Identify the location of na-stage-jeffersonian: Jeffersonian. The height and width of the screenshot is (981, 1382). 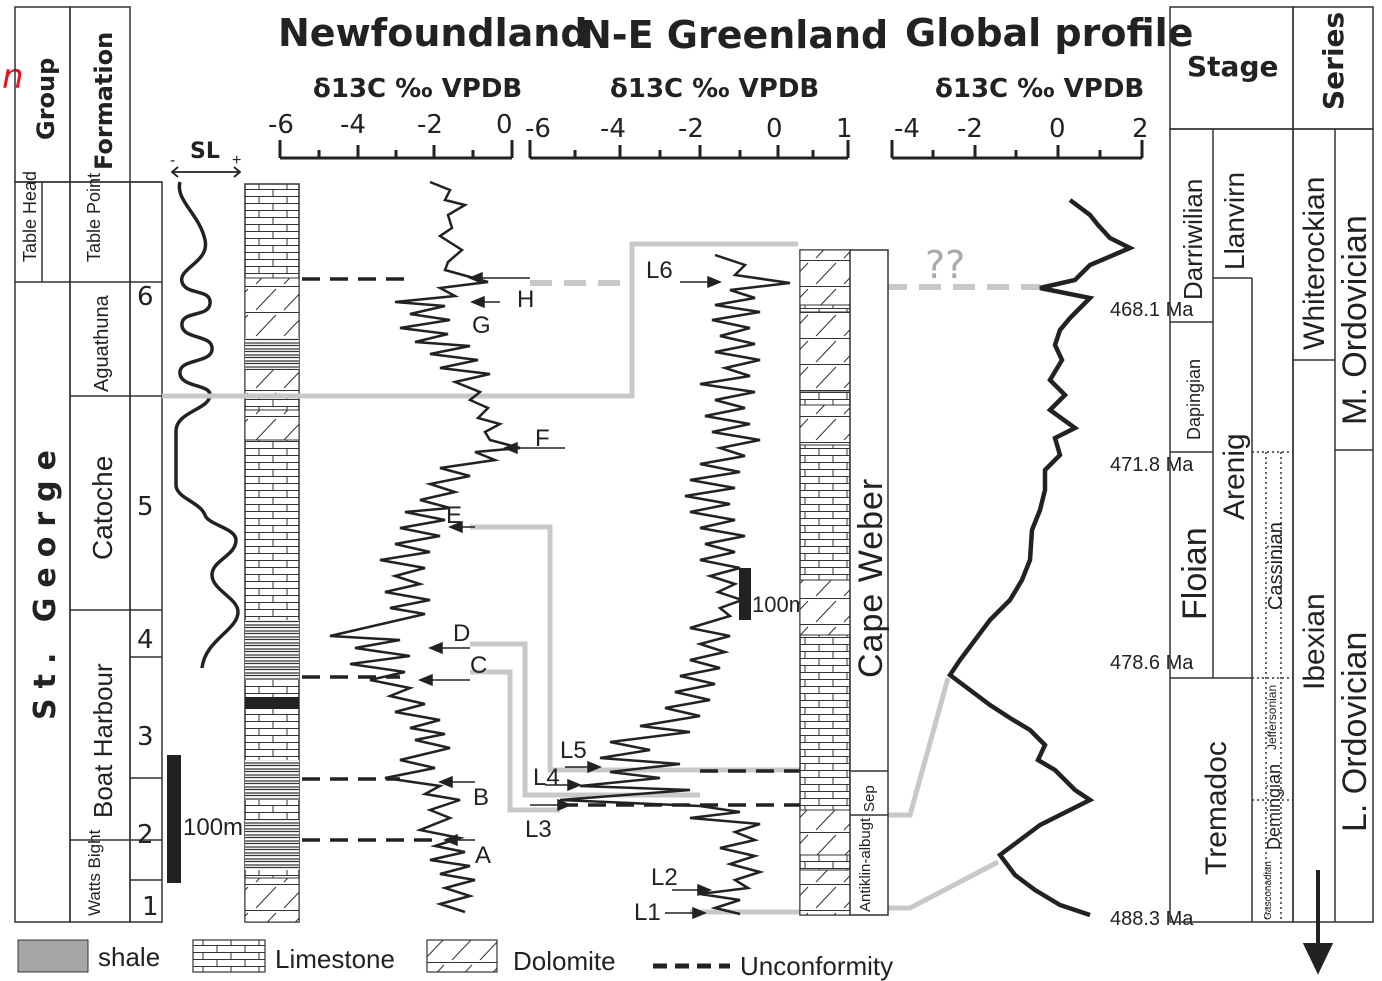
(1272, 717).